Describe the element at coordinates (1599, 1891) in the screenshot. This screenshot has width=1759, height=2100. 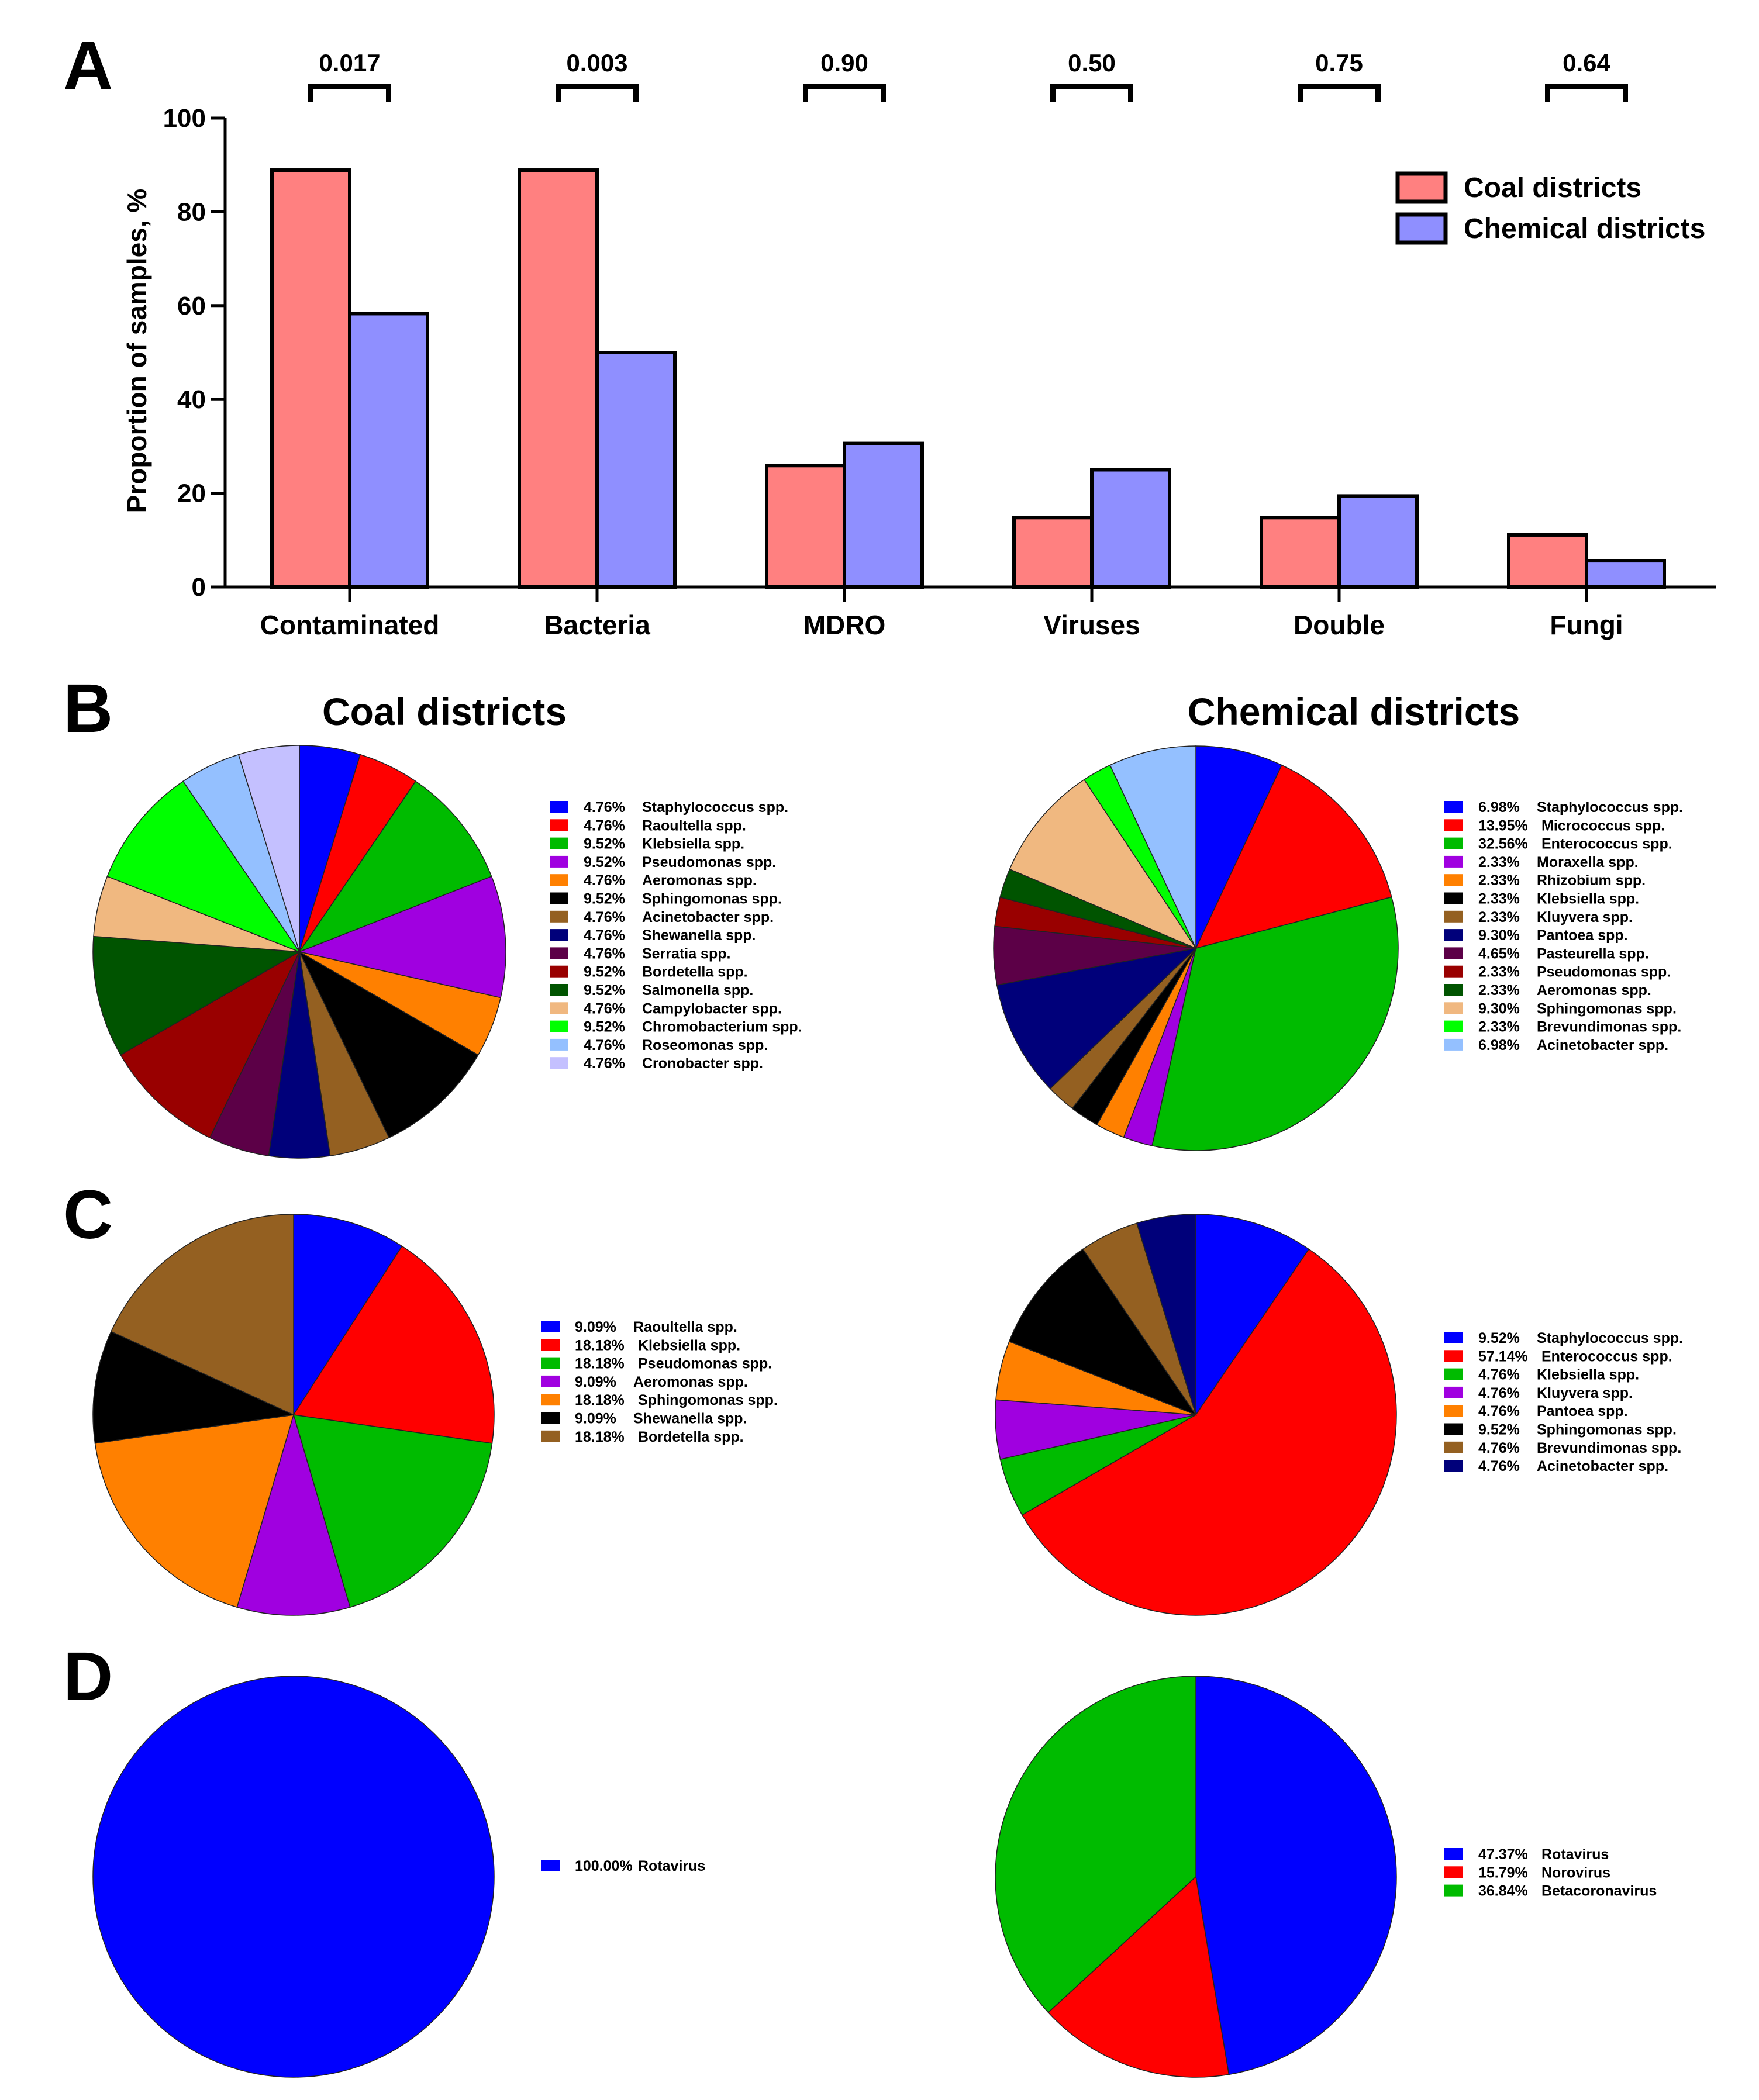
I see `legend-label: Betacoronavirus` at that location.